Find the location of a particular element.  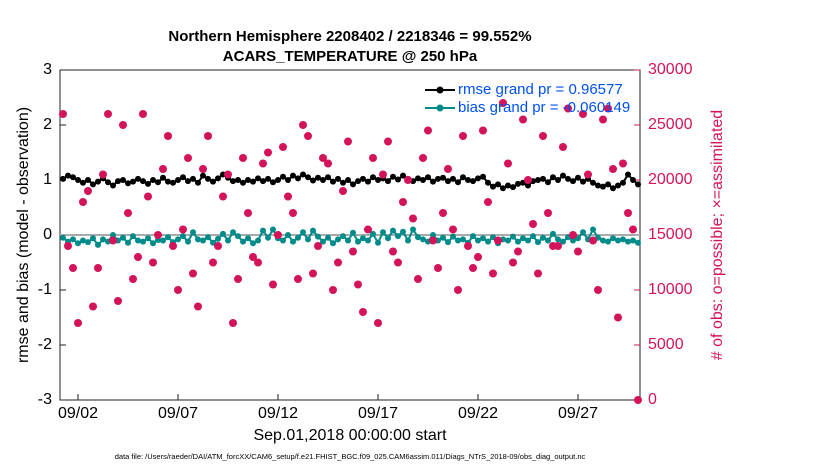

y-tick-label: 0 is located at coordinates (47, 234).